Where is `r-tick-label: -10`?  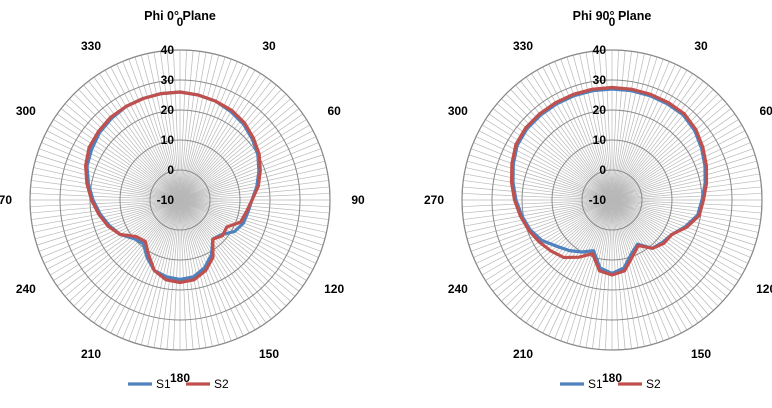 r-tick-label: -10 is located at coordinates (166, 200).